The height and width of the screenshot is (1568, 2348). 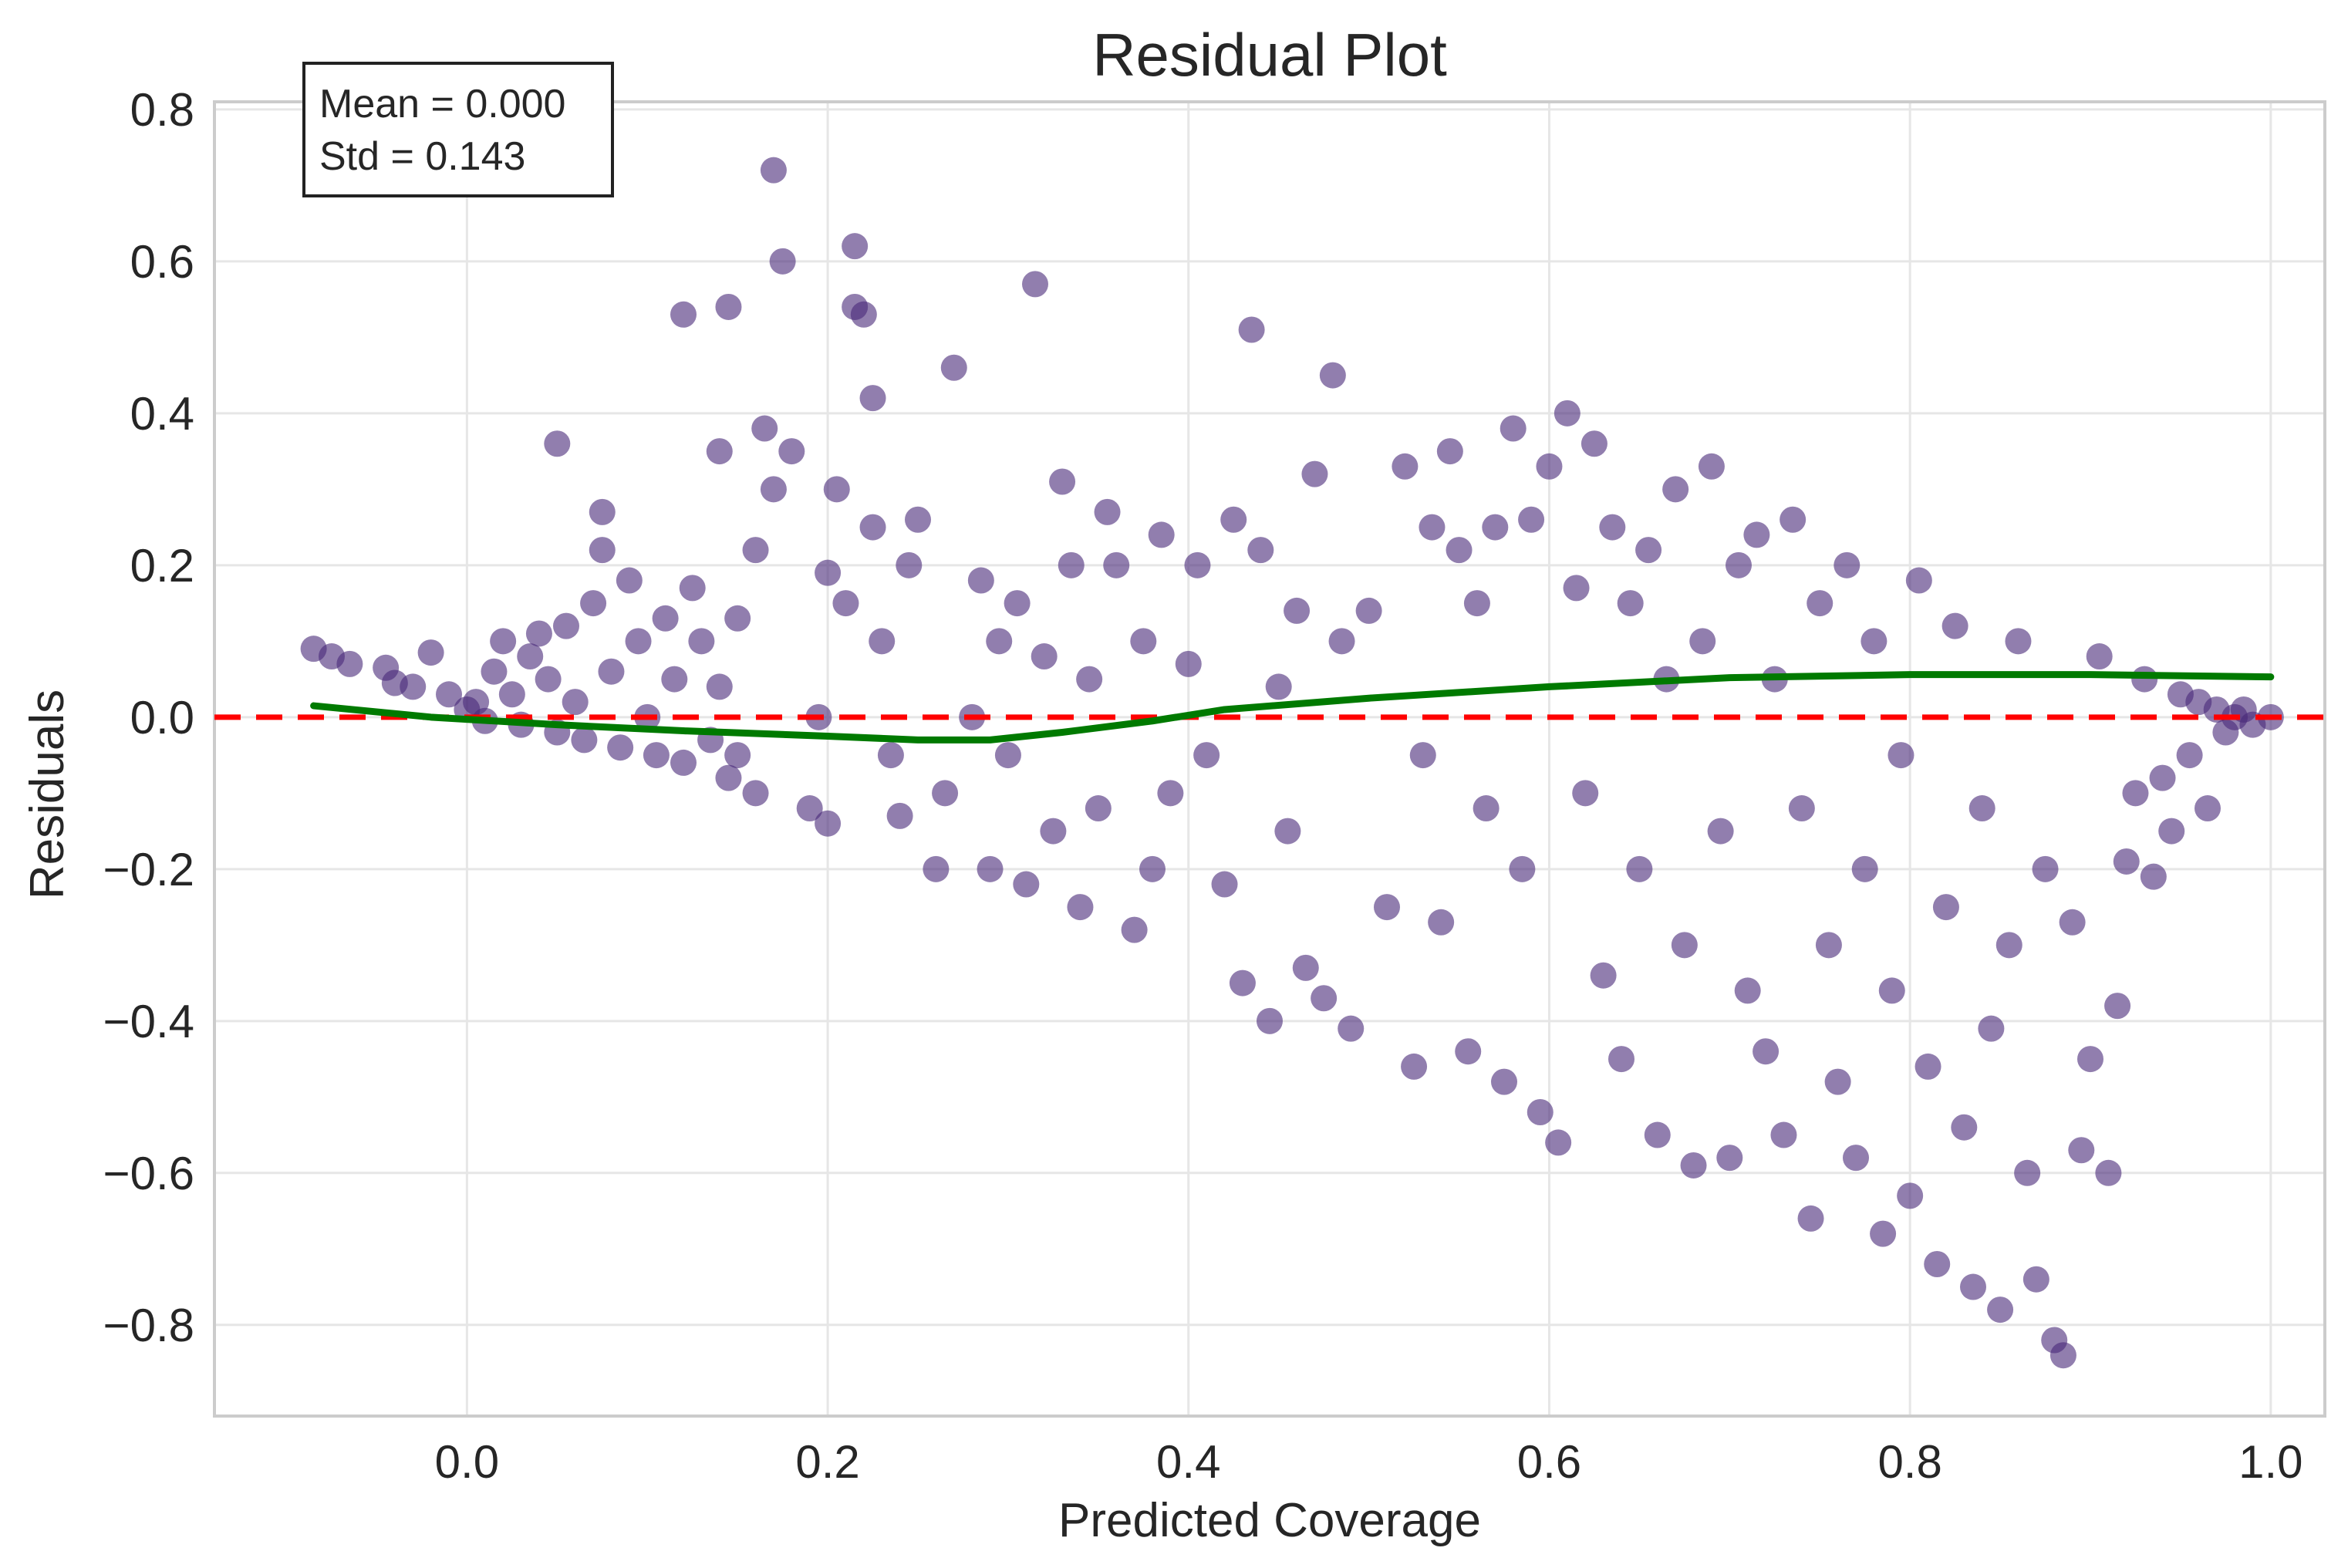 I want to click on x-tick-label: 0.6, so click(x=1549, y=1462).